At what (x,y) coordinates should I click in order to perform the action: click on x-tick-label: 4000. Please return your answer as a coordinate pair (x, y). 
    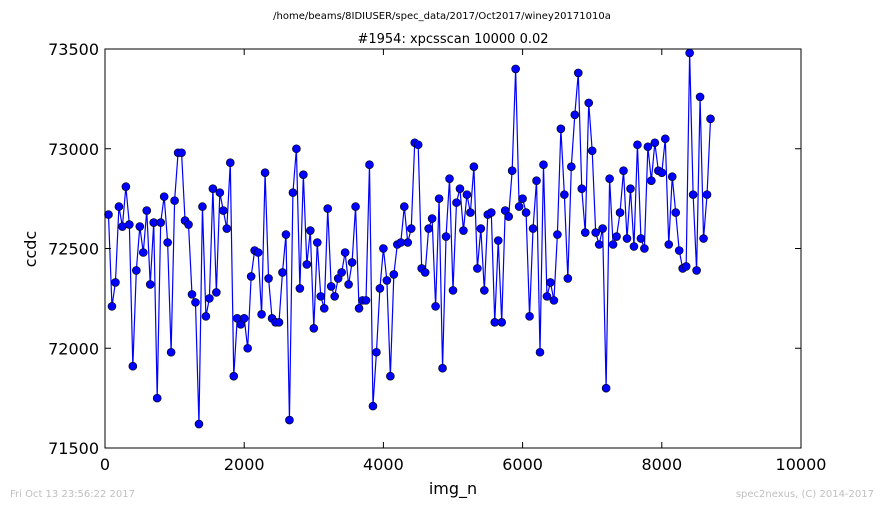
    Looking at the image, I should click on (383, 464).